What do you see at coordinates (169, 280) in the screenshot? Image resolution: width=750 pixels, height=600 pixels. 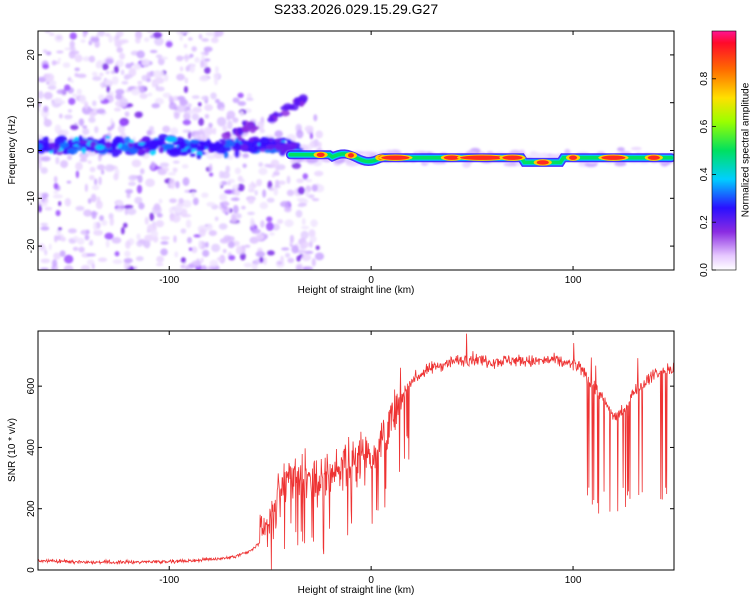 I see `spectrogram-xtick-label: -100` at bounding box center [169, 280].